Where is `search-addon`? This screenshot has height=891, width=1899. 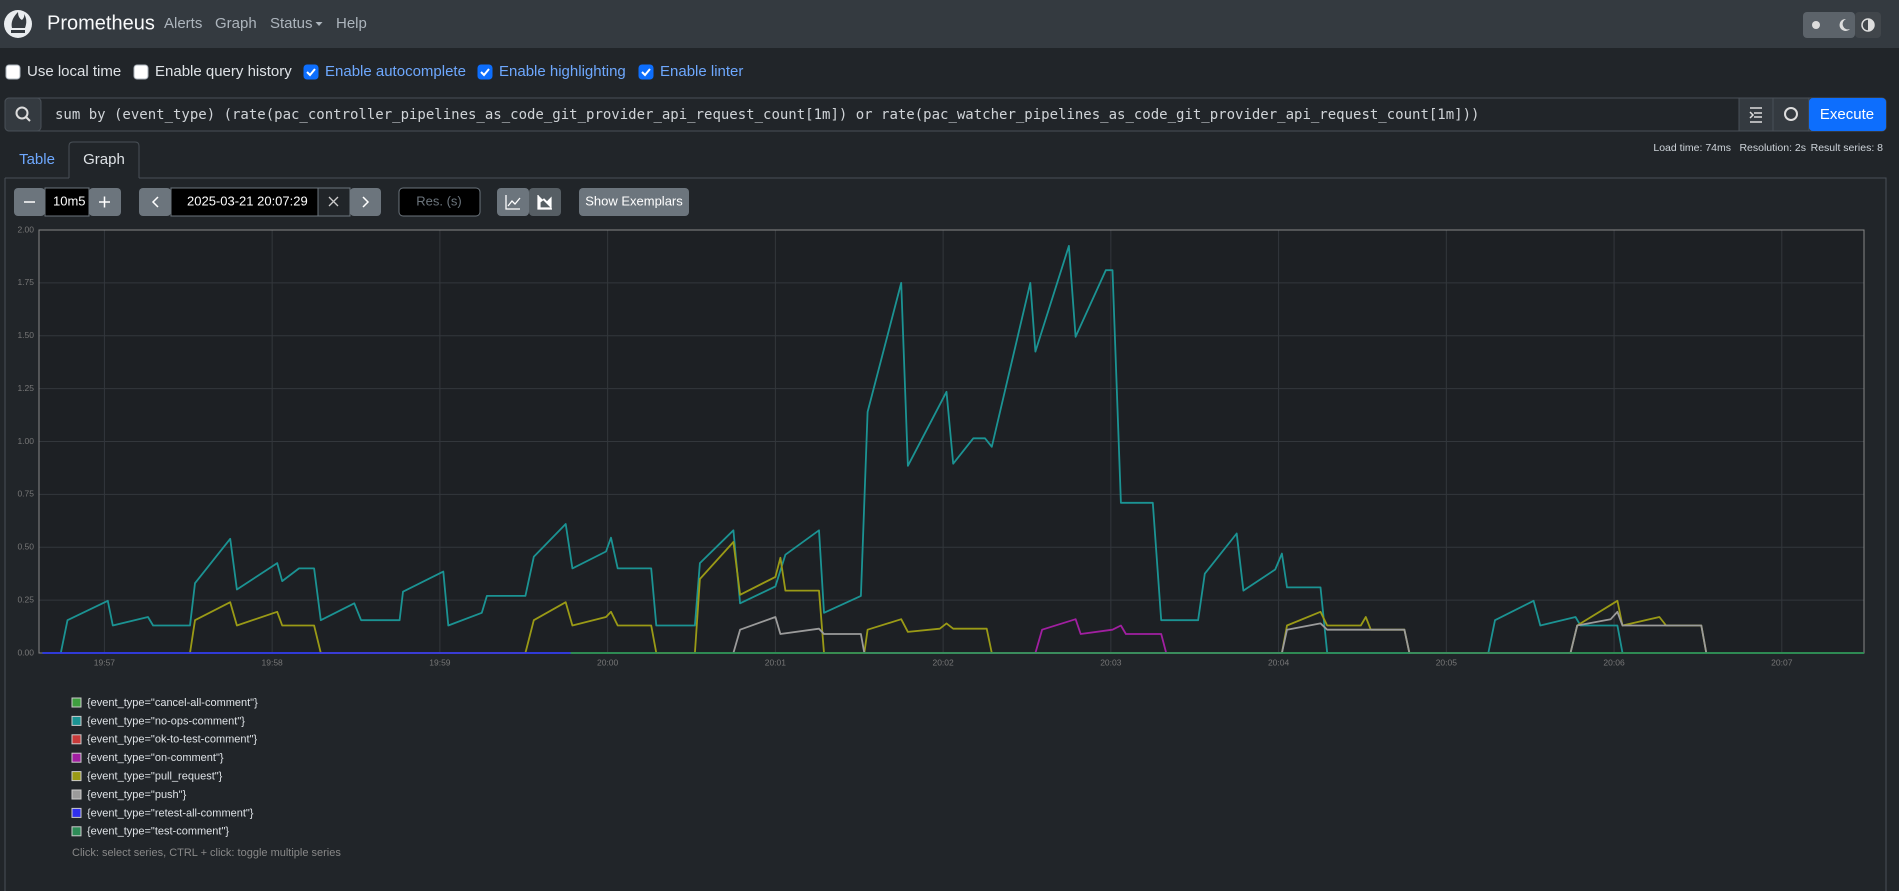 search-addon is located at coordinates (23, 114).